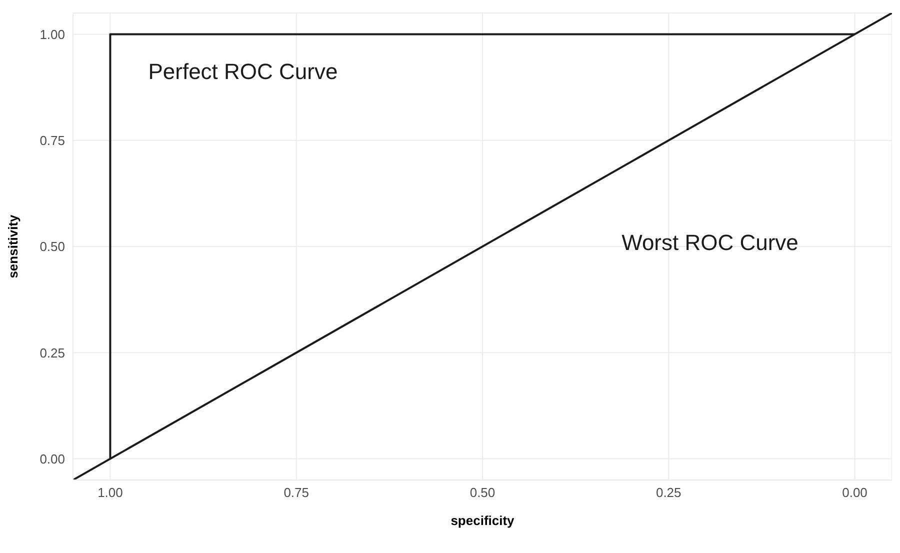 The width and height of the screenshot is (900, 553). Describe the element at coordinates (297, 492) in the screenshot. I see `x-tick-label: 0.75` at that location.